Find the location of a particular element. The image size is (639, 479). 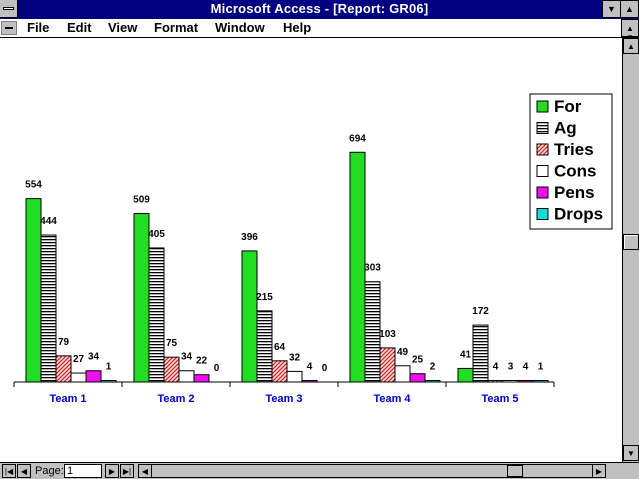

data-label-tries-team-3: 64 is located at coordinates (280, 347).